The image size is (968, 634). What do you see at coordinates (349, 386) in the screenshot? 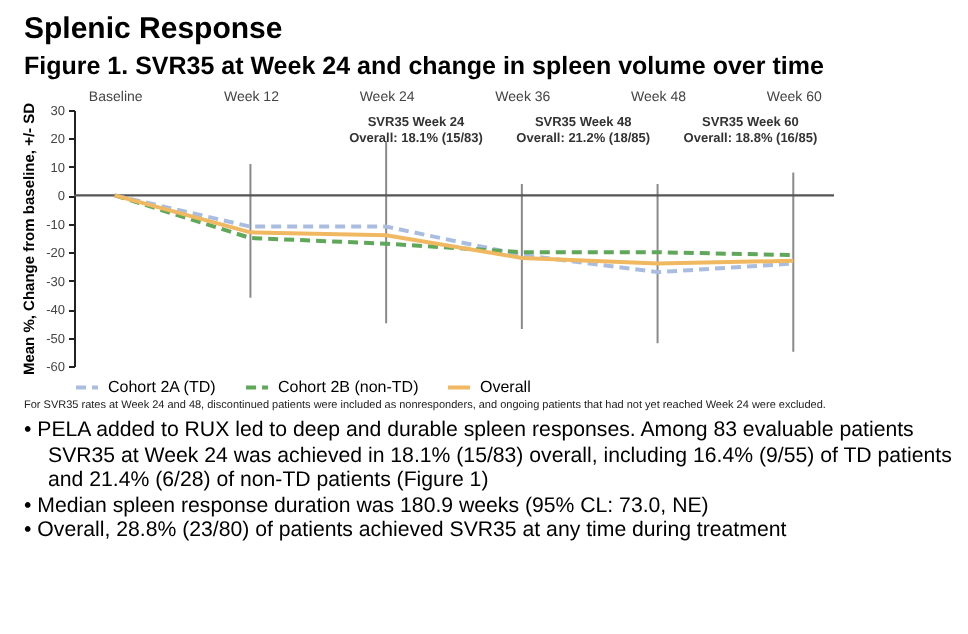
I see `legend-label: Cohort 2B (non-TD)` at bounding box center [349, 386].